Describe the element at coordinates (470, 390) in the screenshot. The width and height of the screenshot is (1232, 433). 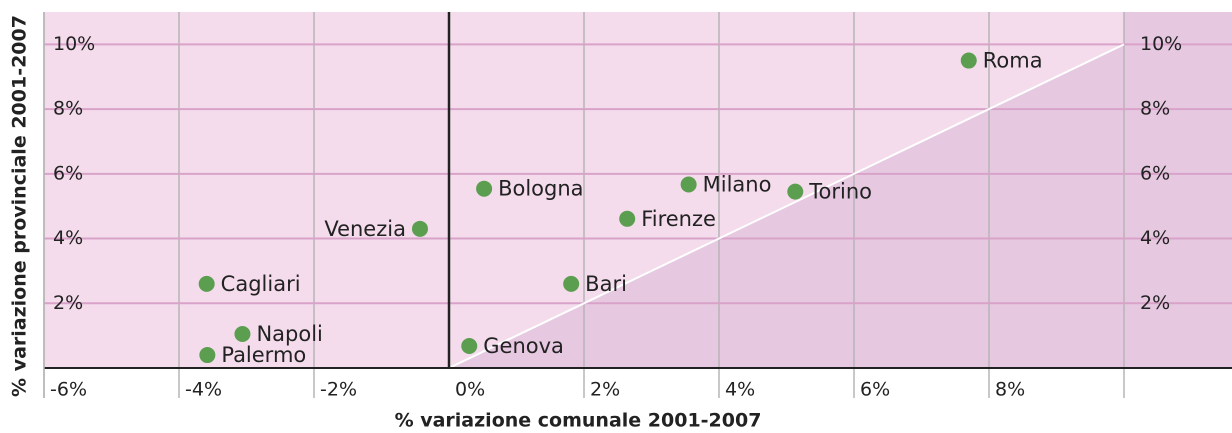
I see `x-tick-label: 0%` at that location.